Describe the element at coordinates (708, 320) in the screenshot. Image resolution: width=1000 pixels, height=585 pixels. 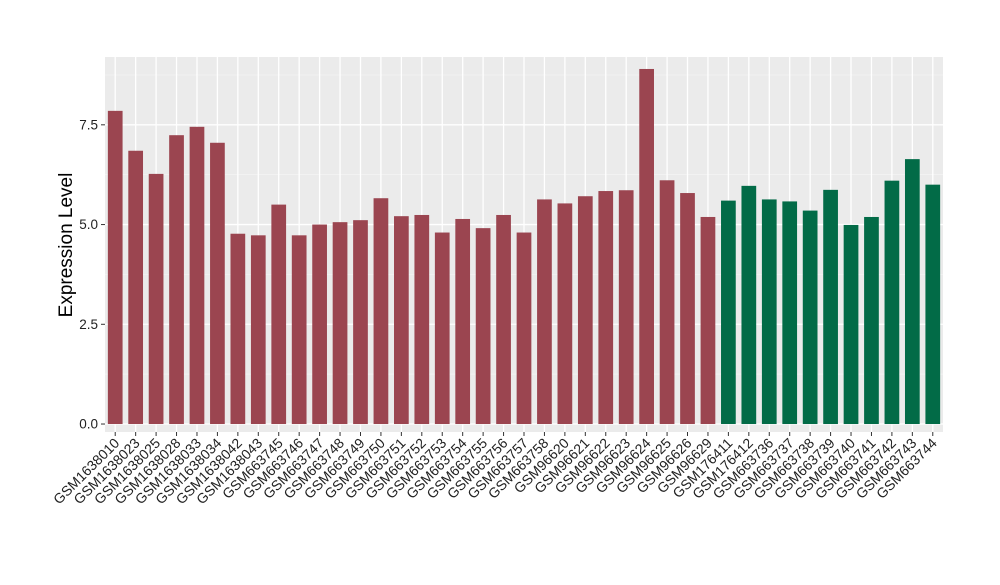
I see `bar-GSM96629` at that location.